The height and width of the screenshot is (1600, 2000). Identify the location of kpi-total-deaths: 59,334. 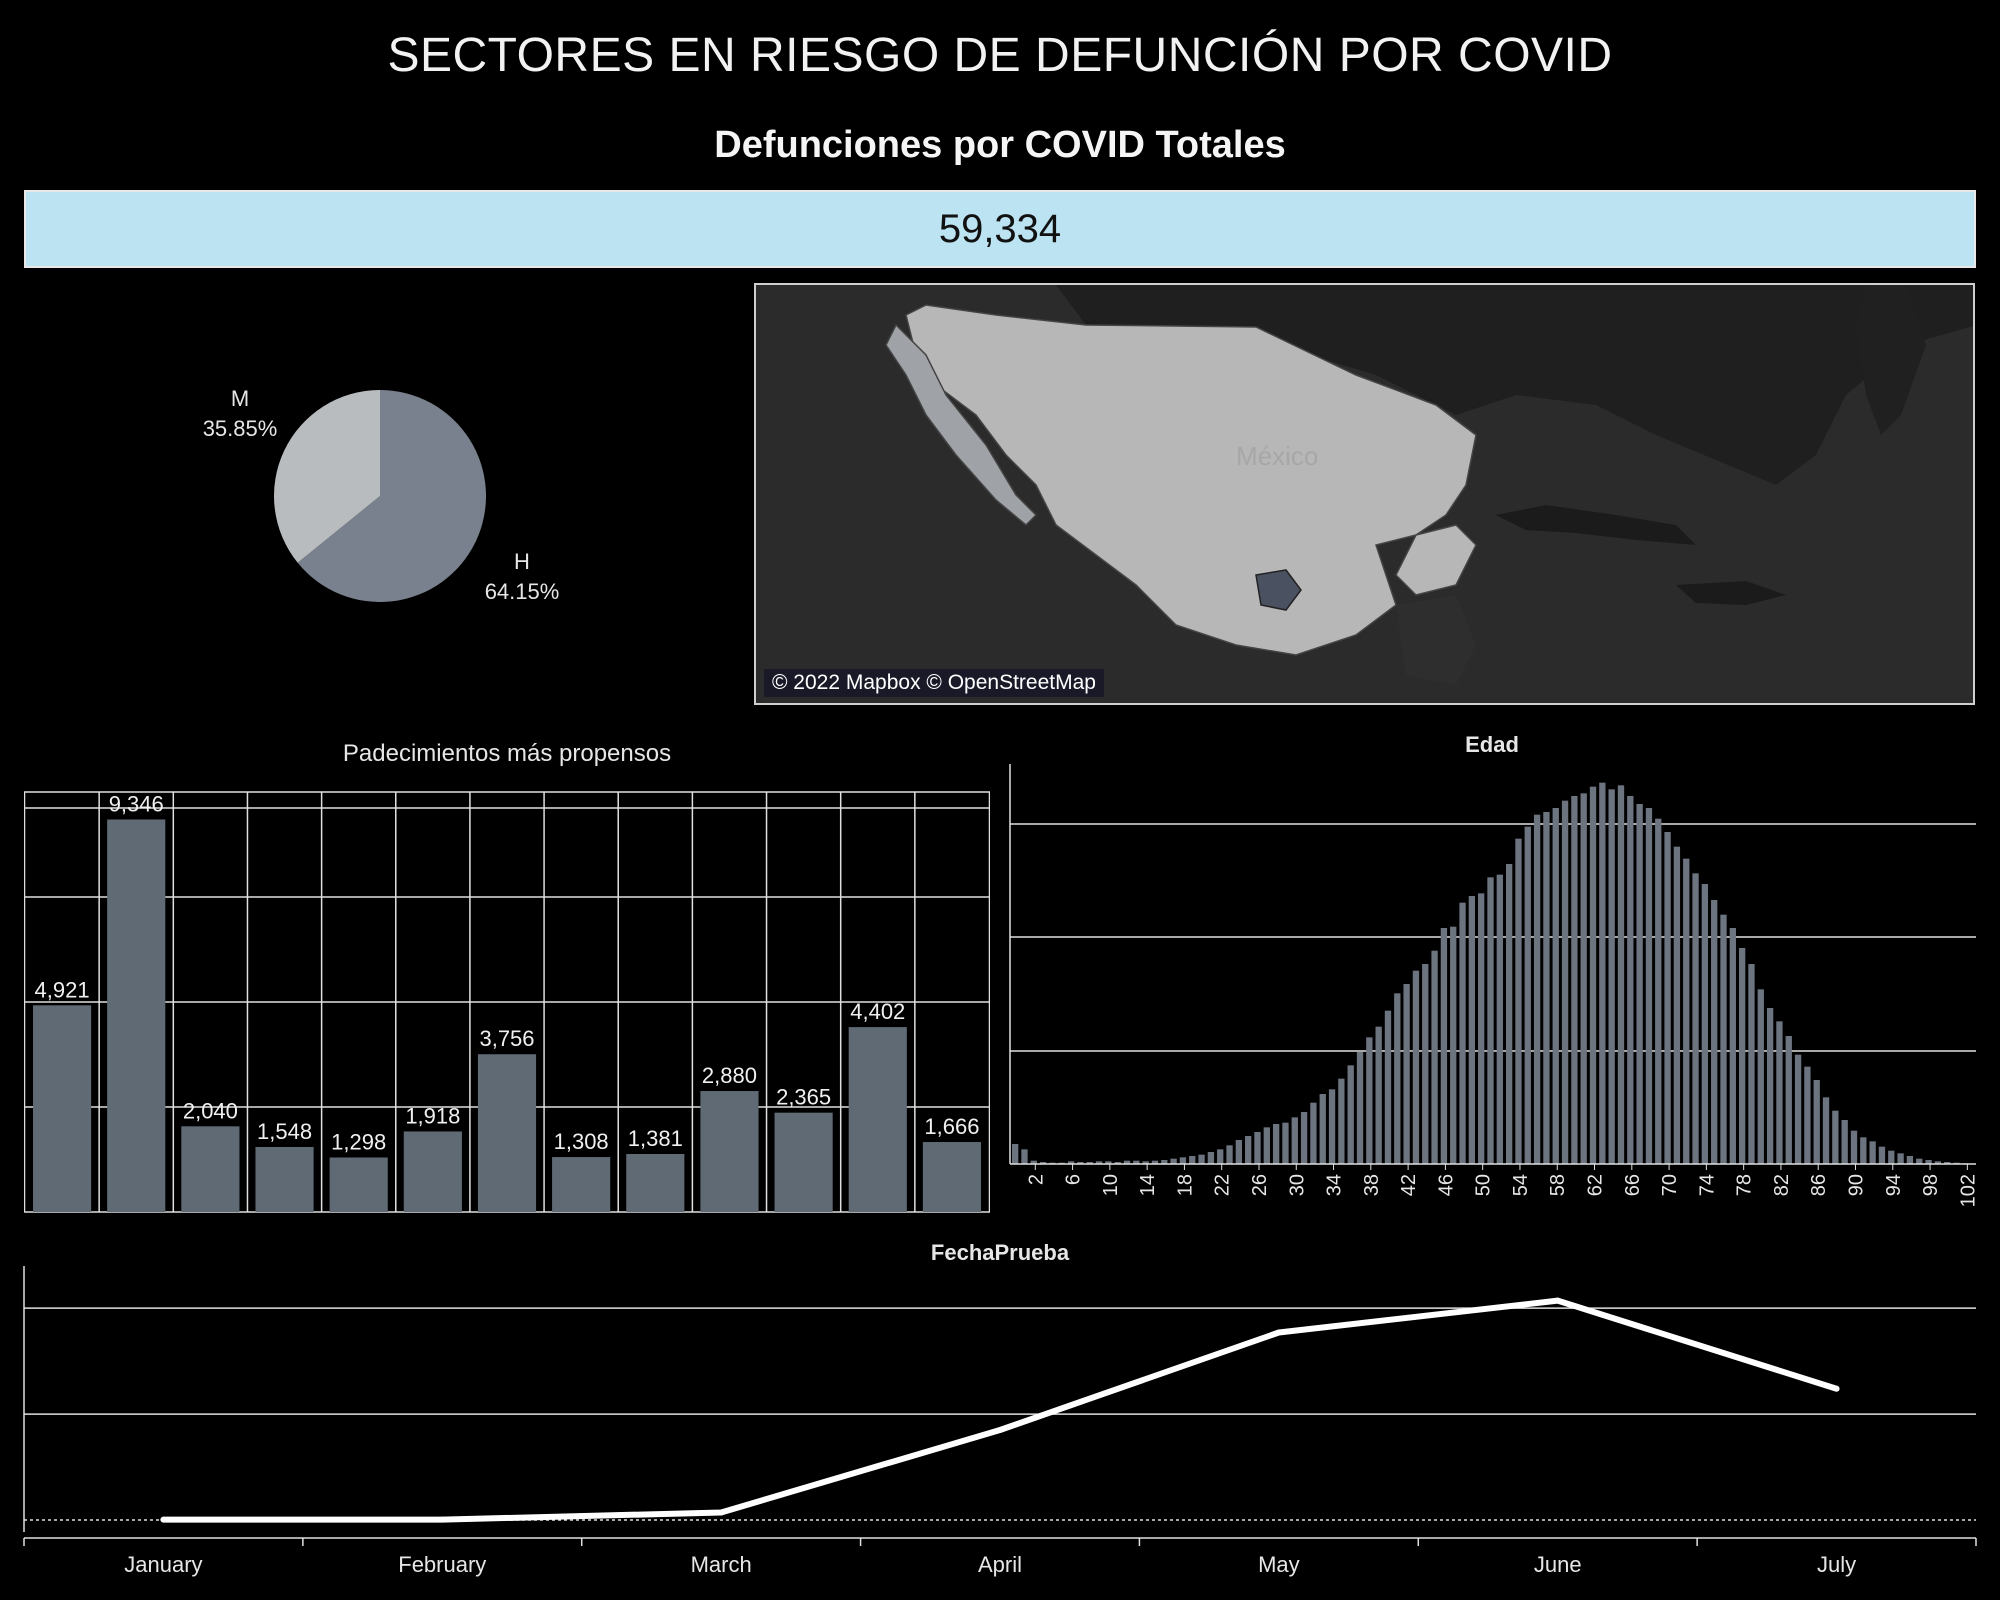
(1000, 229).